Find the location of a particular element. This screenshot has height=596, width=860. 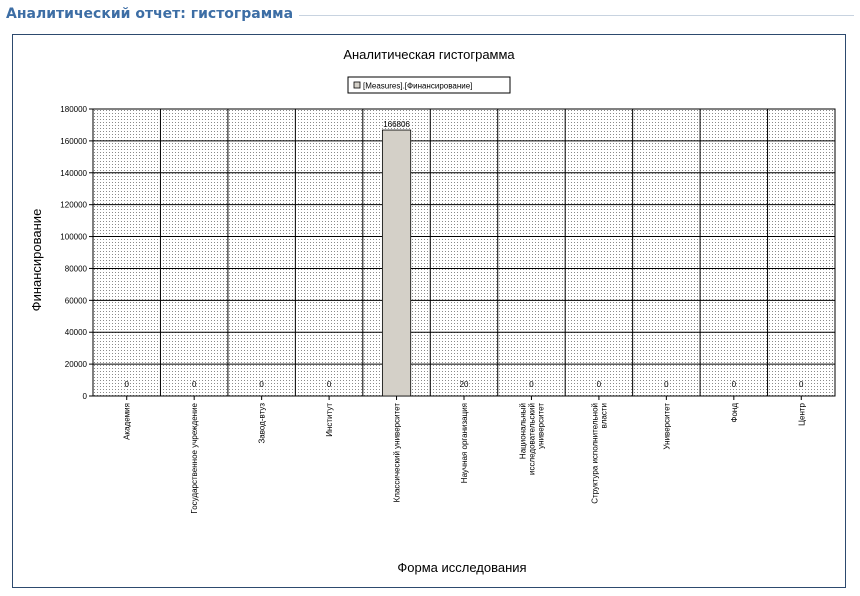

legend-label: [Measures].[Финансирование] is located at coordinates (417, 86).